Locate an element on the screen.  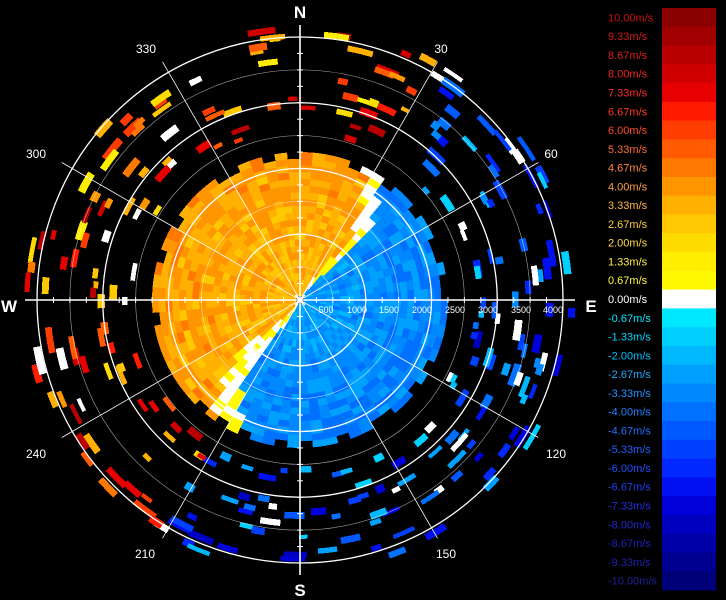
colorbar-label: 0.00m/s is located at coordinates (628, 300).